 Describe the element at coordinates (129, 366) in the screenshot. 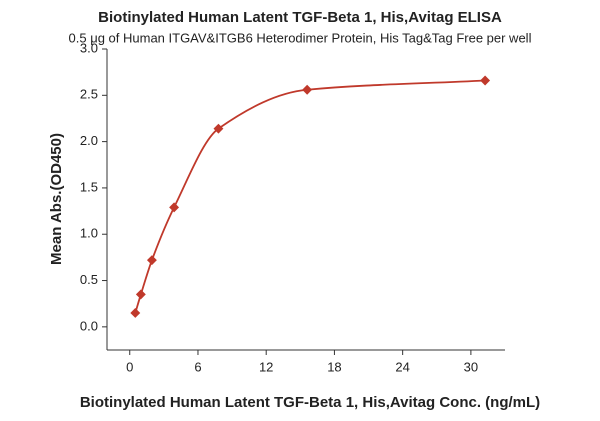

I see `x-tick-label: 0` at that location.